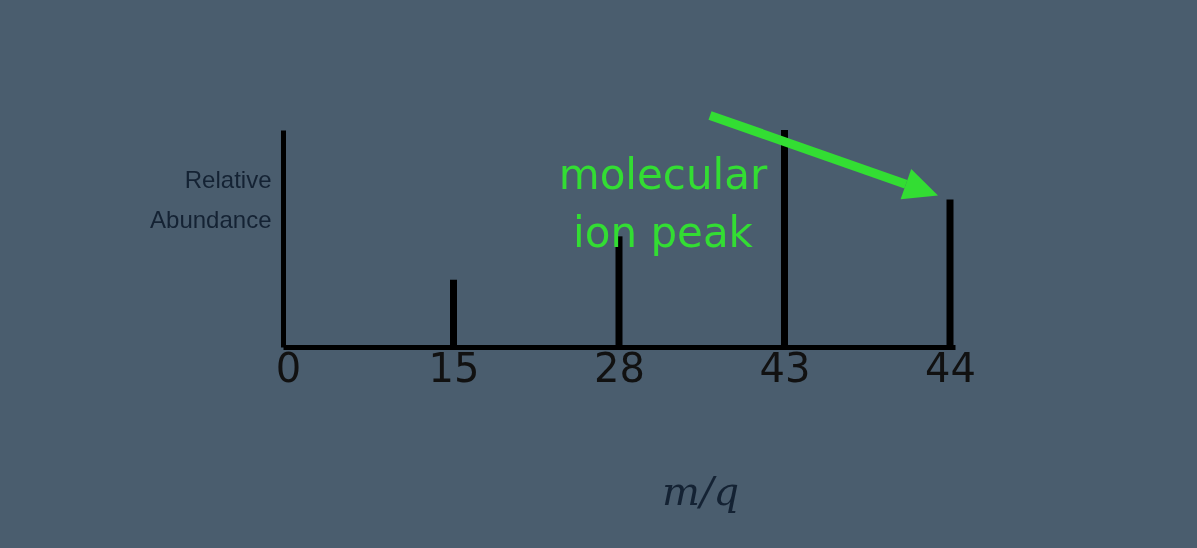 This screenshot has height=548, width=1197. I want to click on x-tick-label: 0, so click(288, 367).